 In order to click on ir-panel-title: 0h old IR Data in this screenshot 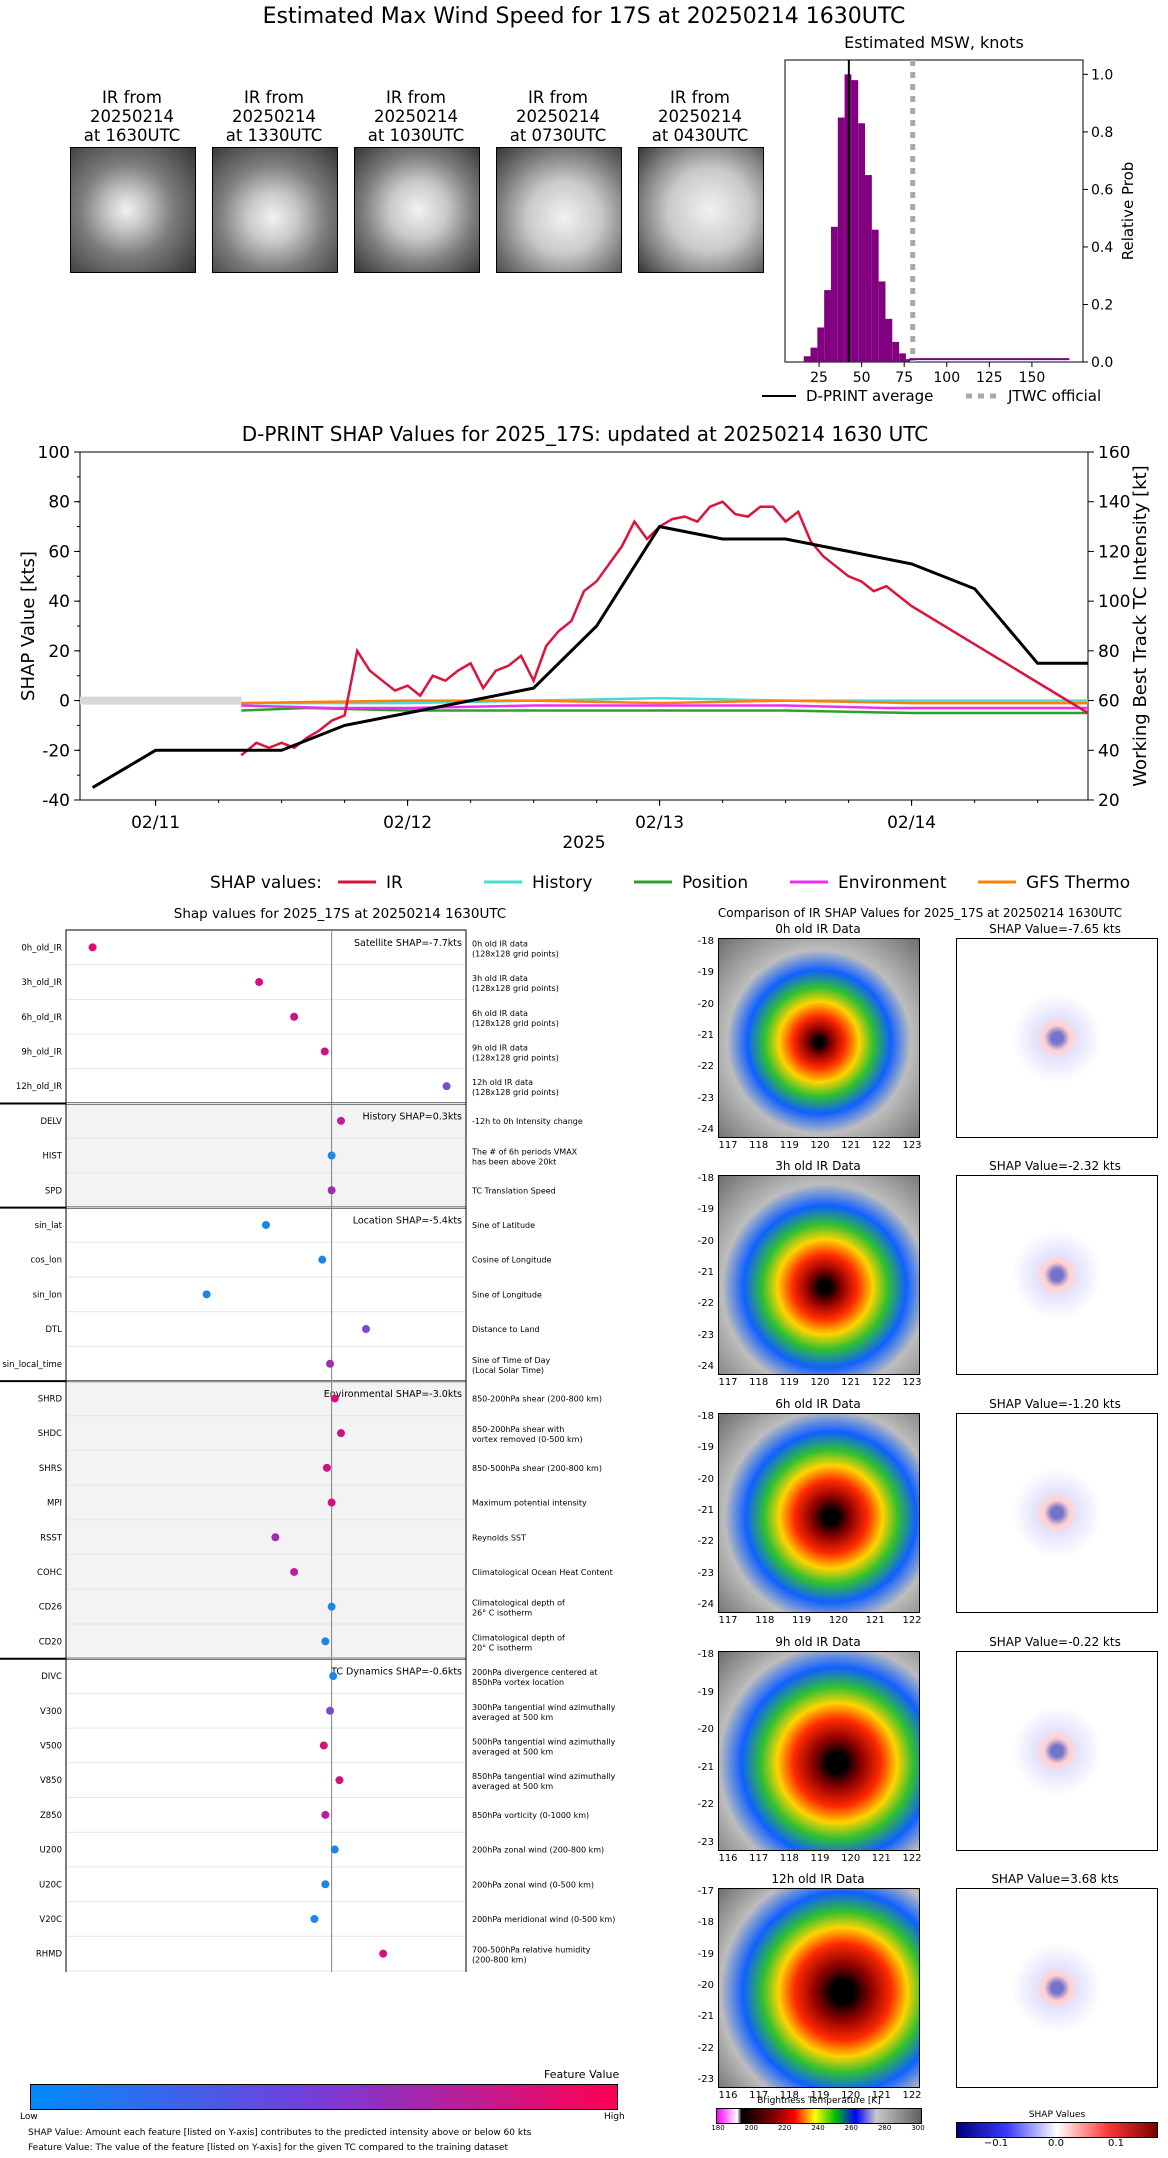, I will do `click(818, 929)`.